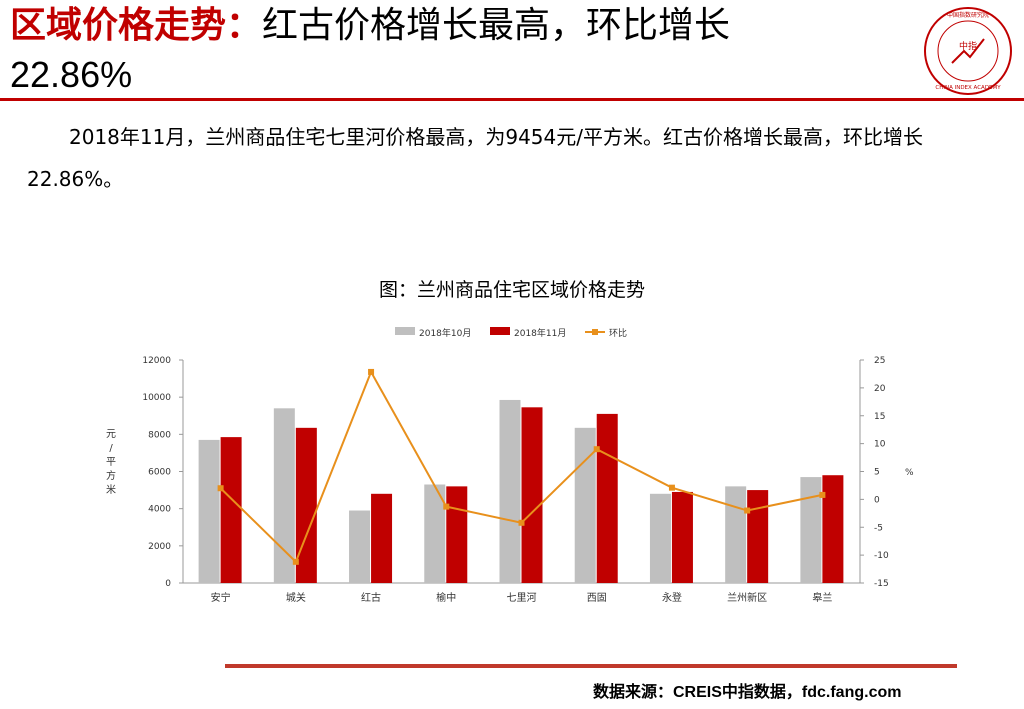 The width and height of the screenshot is (1024, 709). Describe the element at coordinates (968, 15) in the screenshot. I see `logo-seal-text: 中国指数研究院` at that location.